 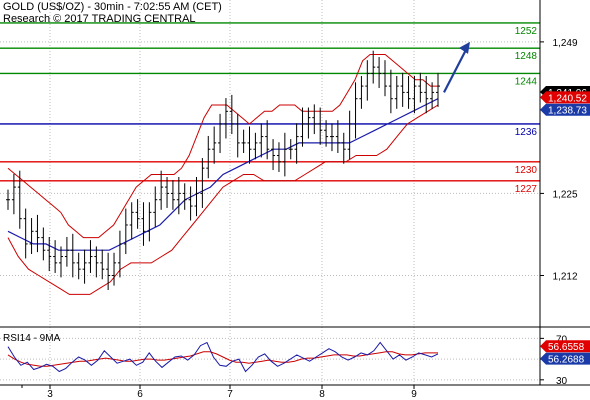 I want to click on time-tick-label: 9, so click(x=414, y=394).